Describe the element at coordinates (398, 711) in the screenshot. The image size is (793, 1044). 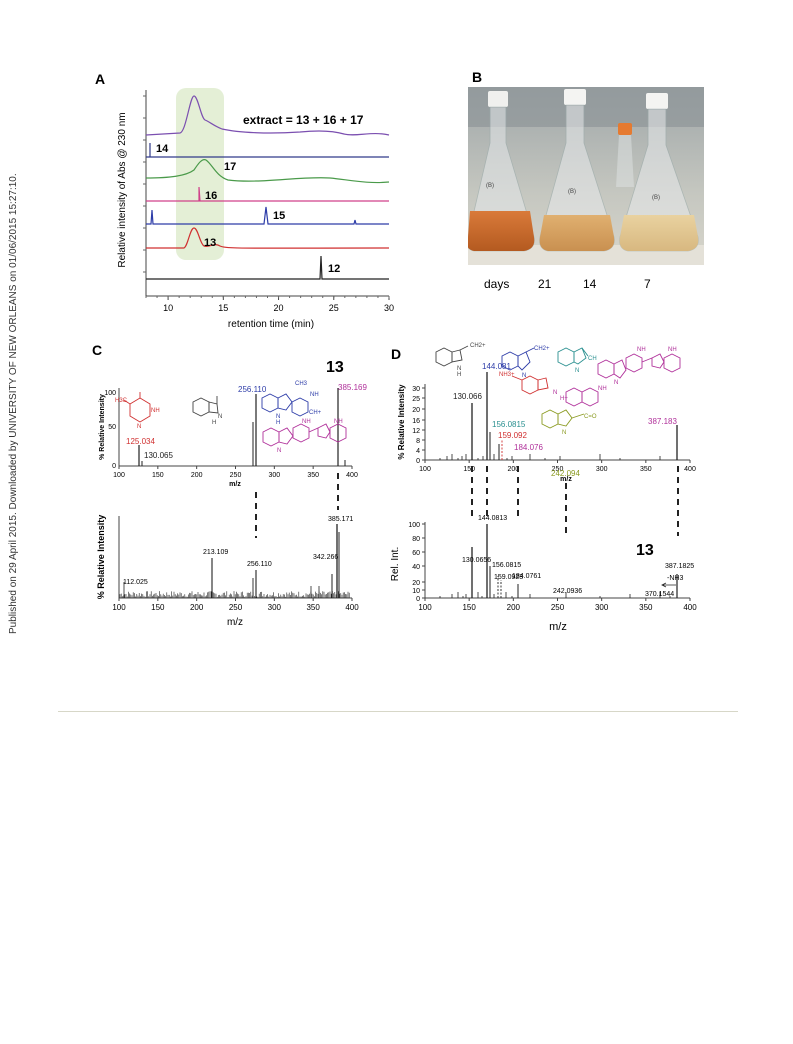
I see `page-divider` at that location.